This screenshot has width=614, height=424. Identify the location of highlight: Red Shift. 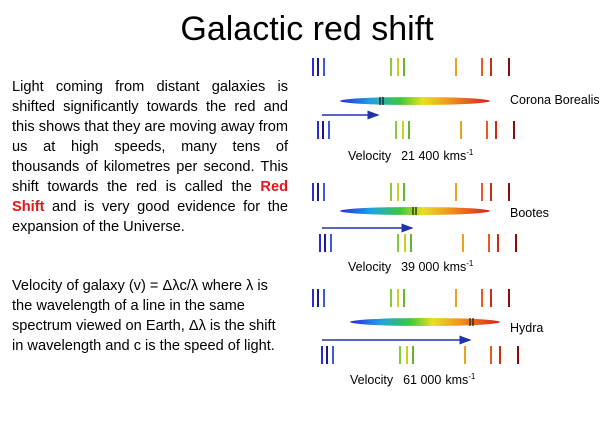
(150, 197).